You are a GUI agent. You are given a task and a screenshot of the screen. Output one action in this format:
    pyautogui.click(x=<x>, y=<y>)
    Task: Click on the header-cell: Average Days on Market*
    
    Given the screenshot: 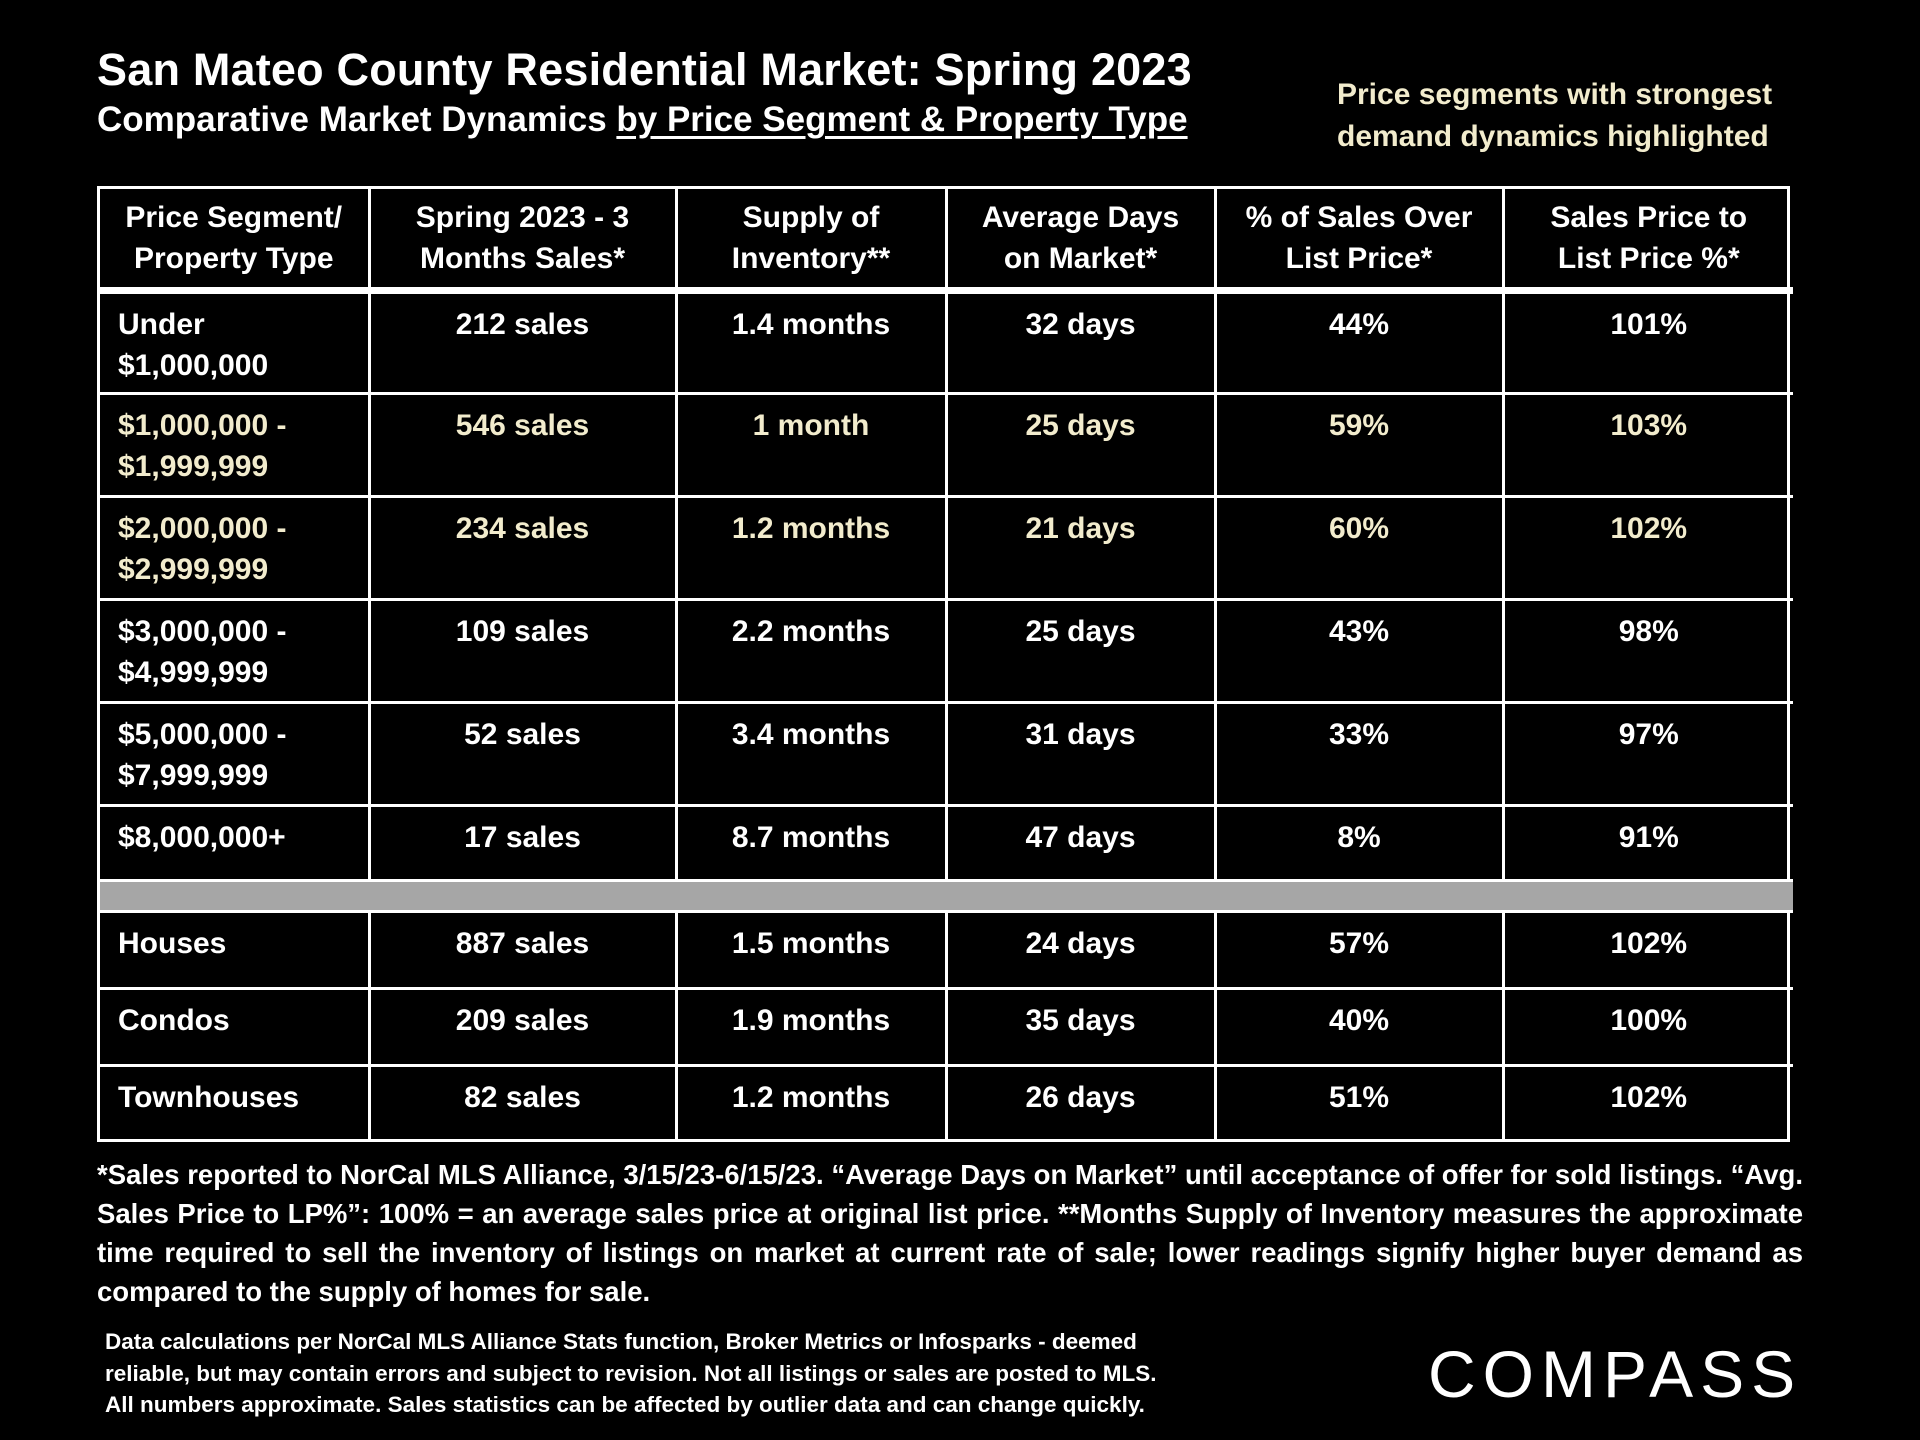 What is the action you would take?
    pyautogui.click(x=1080, y=241)
    